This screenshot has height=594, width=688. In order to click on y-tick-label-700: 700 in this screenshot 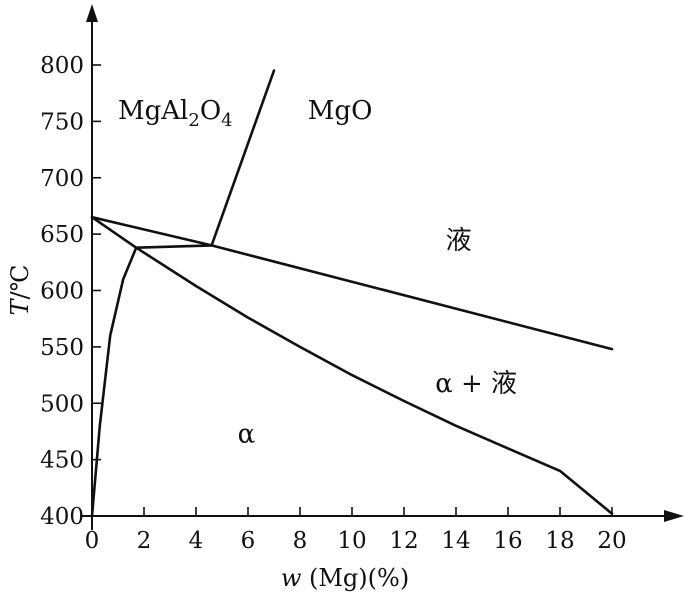, I will do `click(62, 179)`.